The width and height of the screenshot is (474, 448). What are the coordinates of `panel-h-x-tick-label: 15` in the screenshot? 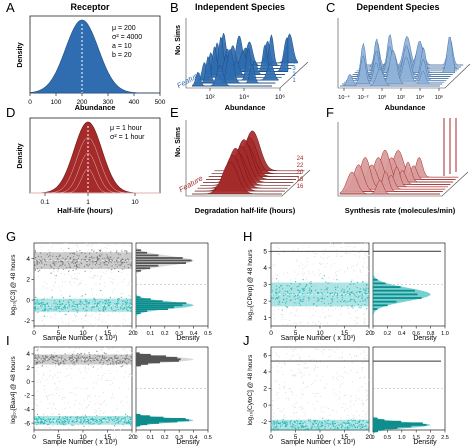 It's located at (345, 333).